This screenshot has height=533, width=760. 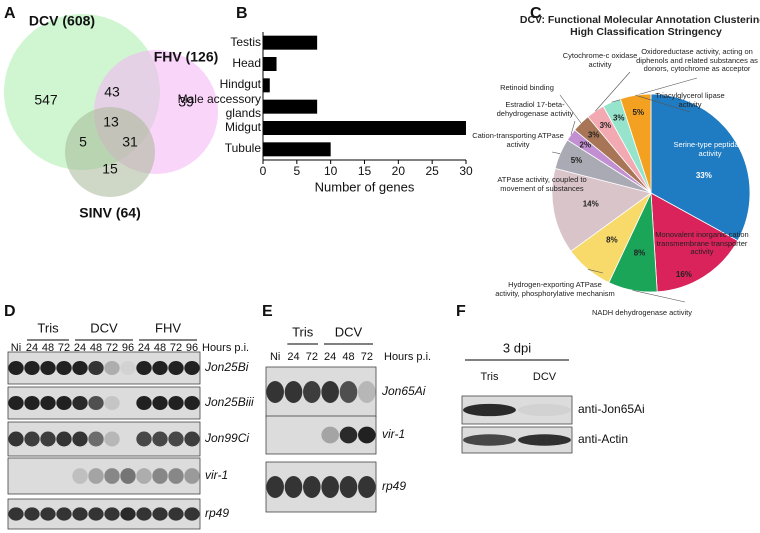 What do you see at coordinates (642, 312) in the screenshot?
I see `slice-label-box: NADH dehydrogenase activity` at bounding box center [642, 312].